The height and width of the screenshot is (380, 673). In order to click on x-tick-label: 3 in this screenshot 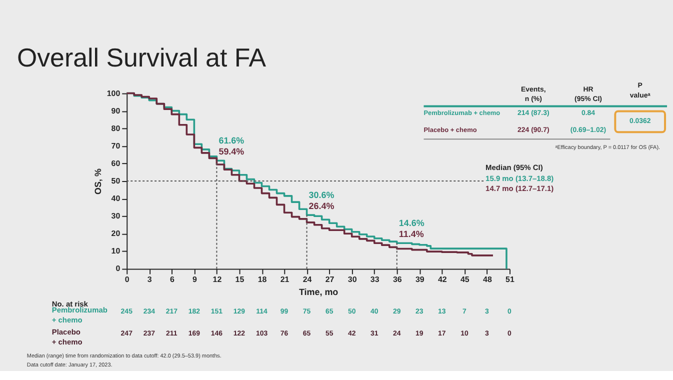, I will do `click(149, 279)`.